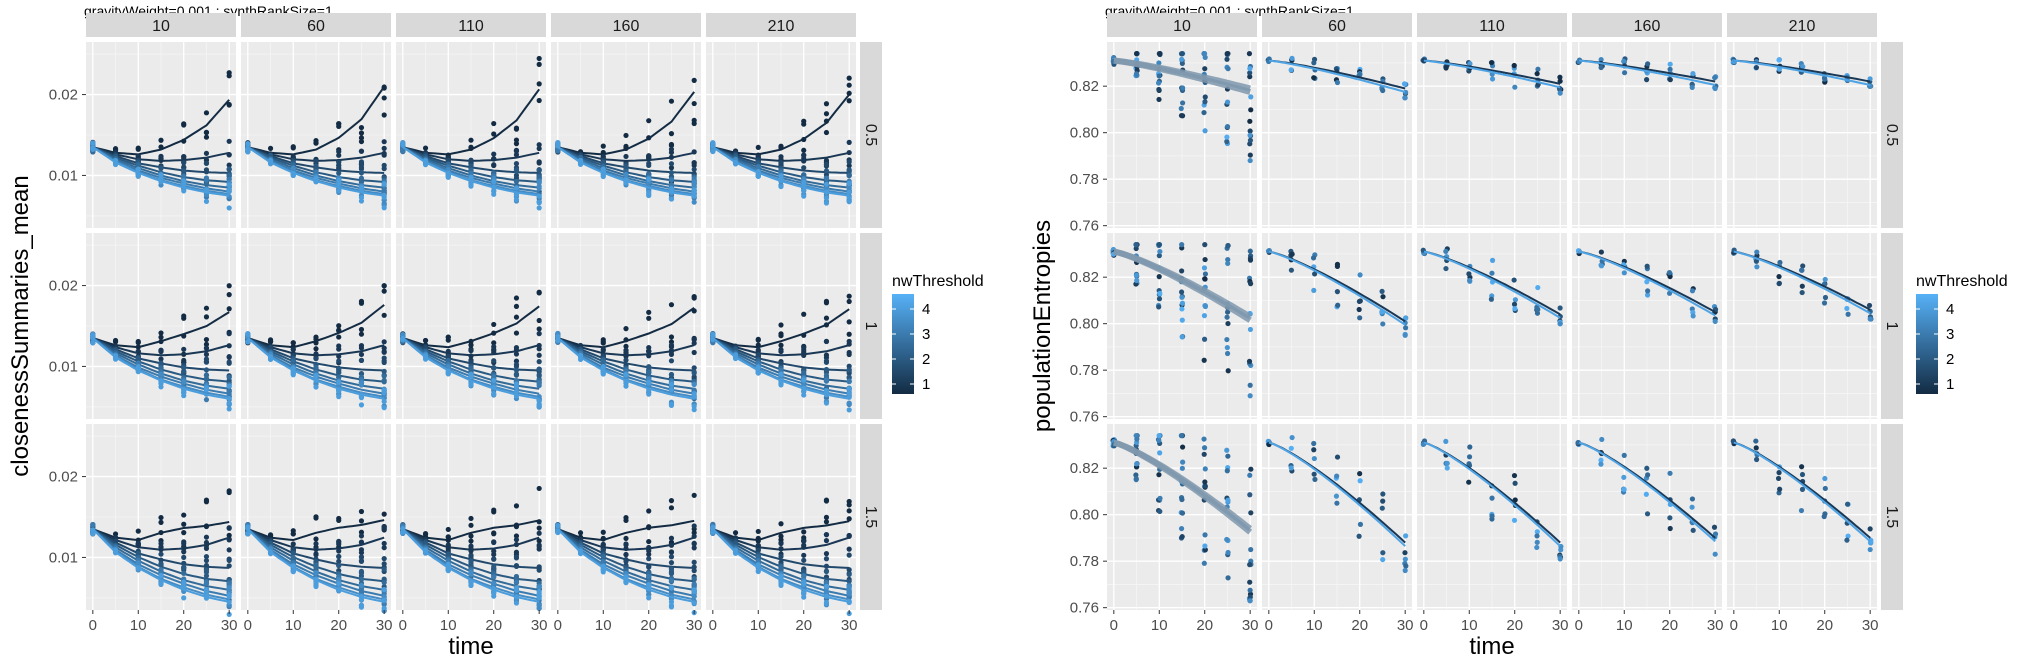 This screenshot has height=666, width=2040. Describe the element at coordinates (1891, 135) in the screenshot. I see `facet-strip-row-label: 0.5` at that location.